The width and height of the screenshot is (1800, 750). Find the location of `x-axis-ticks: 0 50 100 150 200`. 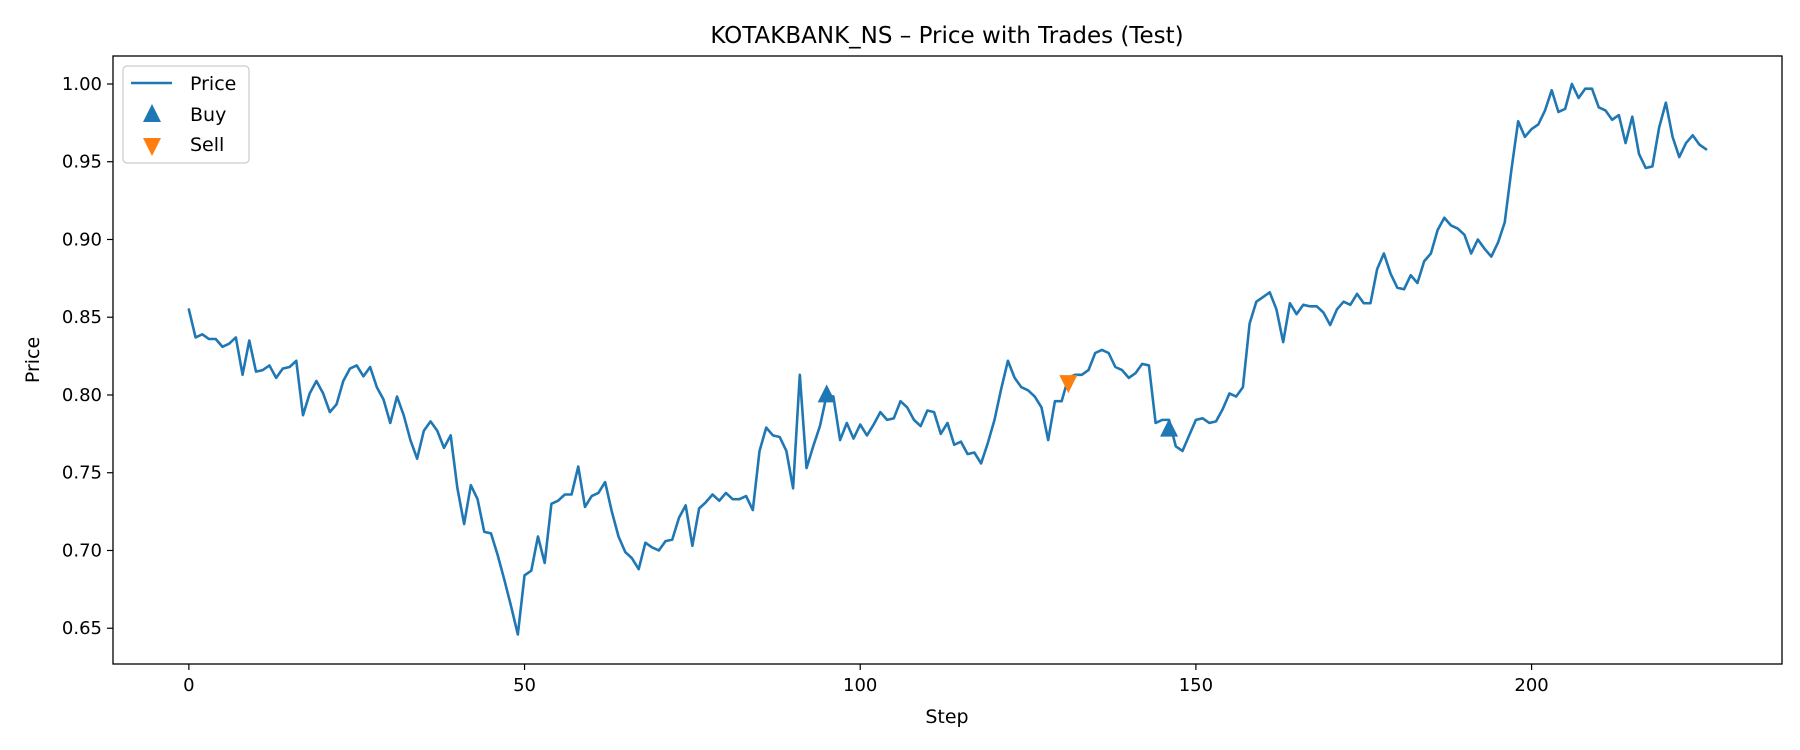

x-axis-ticks: 0 50 100 150 200 is located at coordinates (866, 680).